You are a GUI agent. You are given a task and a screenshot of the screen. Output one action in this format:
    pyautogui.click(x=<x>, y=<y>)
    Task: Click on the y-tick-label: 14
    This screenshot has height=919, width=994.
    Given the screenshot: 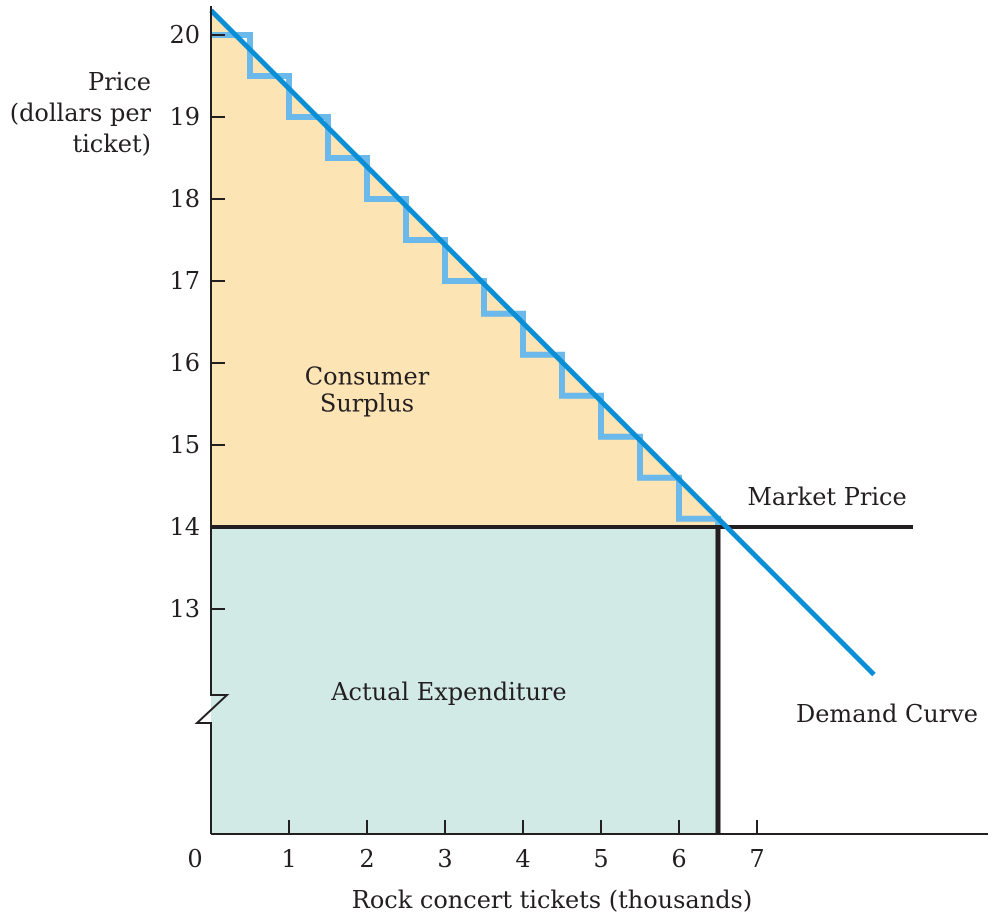 What is the action you would take?
    pyautogui.click(x=184, y=527)
    